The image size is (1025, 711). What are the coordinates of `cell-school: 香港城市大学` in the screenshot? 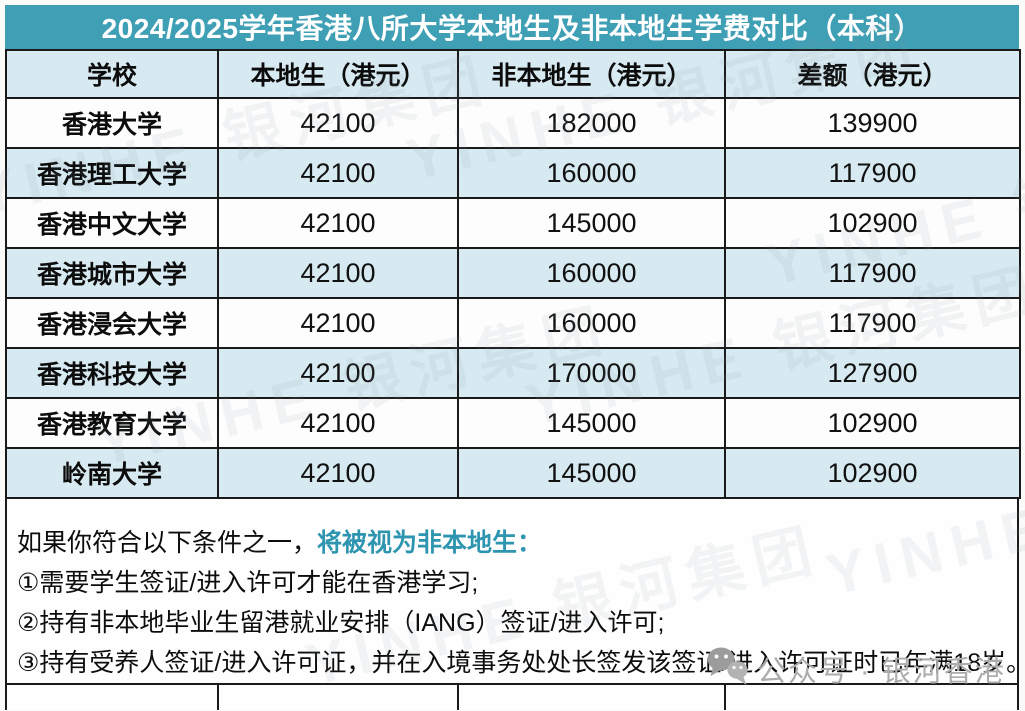 It's located at (112, 273).